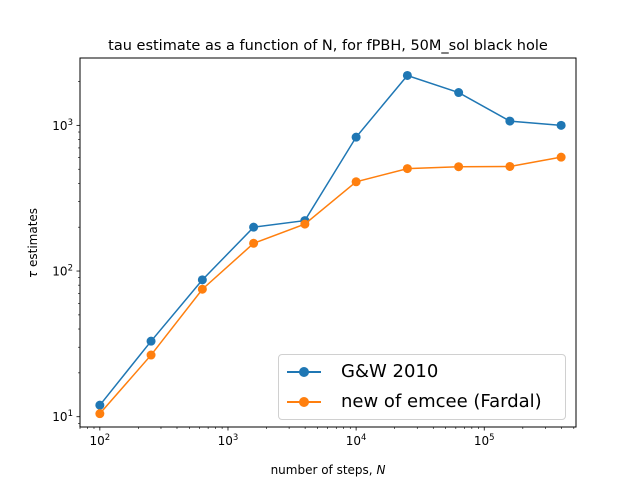  I want to click on legend-item-fardal: new of emcee (Fardal), so click(422, 402).